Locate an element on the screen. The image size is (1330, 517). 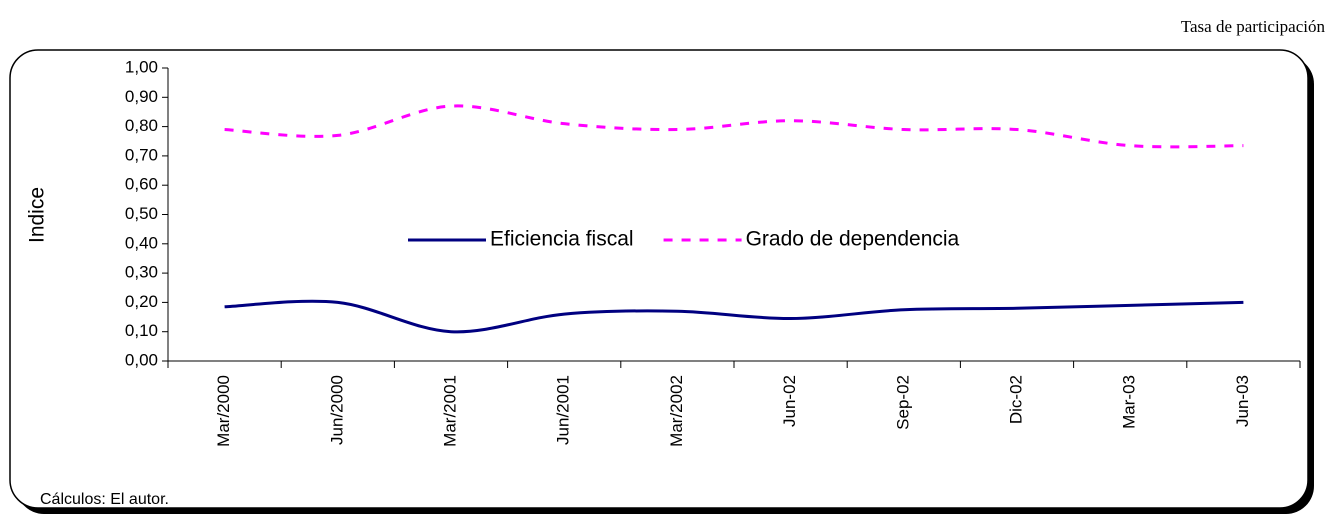
legend-label: Eficiencia fiscal is located at coordinates (562, 239).